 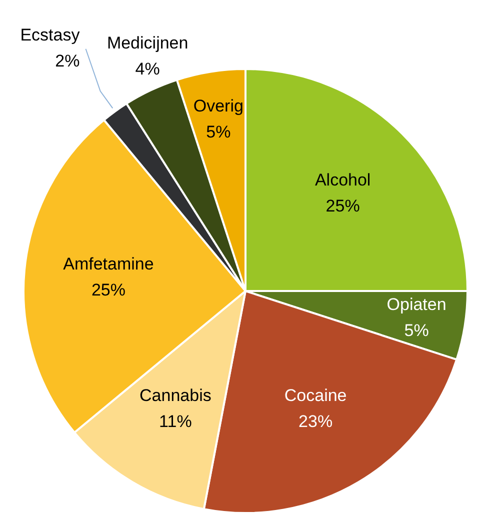 What do you see at coordinates (67, 61) in the screenshot?
I see `data-label: 2%` at bounding box center [67, 61].